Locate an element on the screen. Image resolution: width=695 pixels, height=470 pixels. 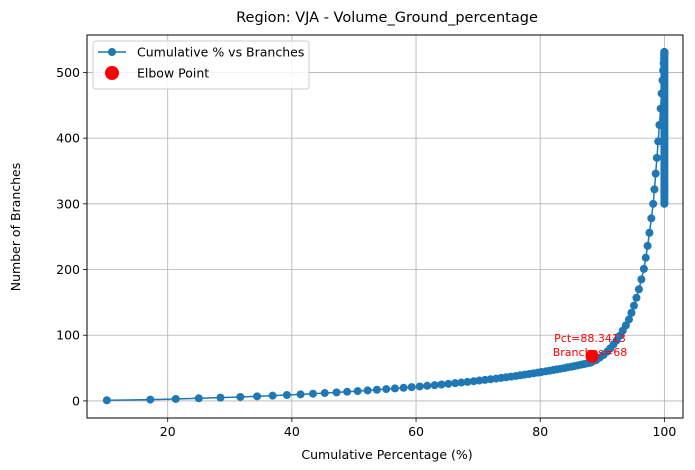
x-tick-label: 20 is located at coordinates (168, 431).